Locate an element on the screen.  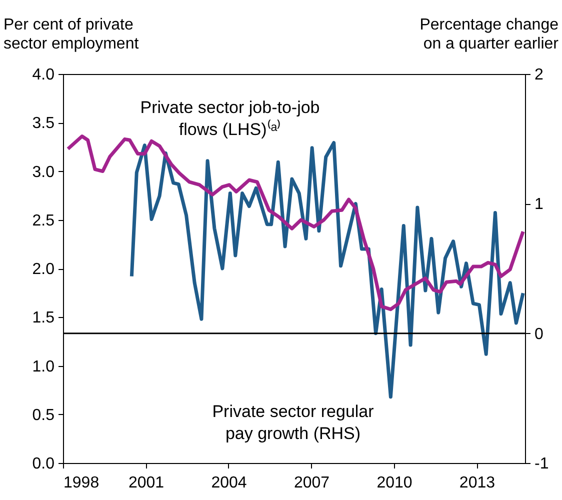
y2-tick-label: 1 is located at coordinates (539, 205).